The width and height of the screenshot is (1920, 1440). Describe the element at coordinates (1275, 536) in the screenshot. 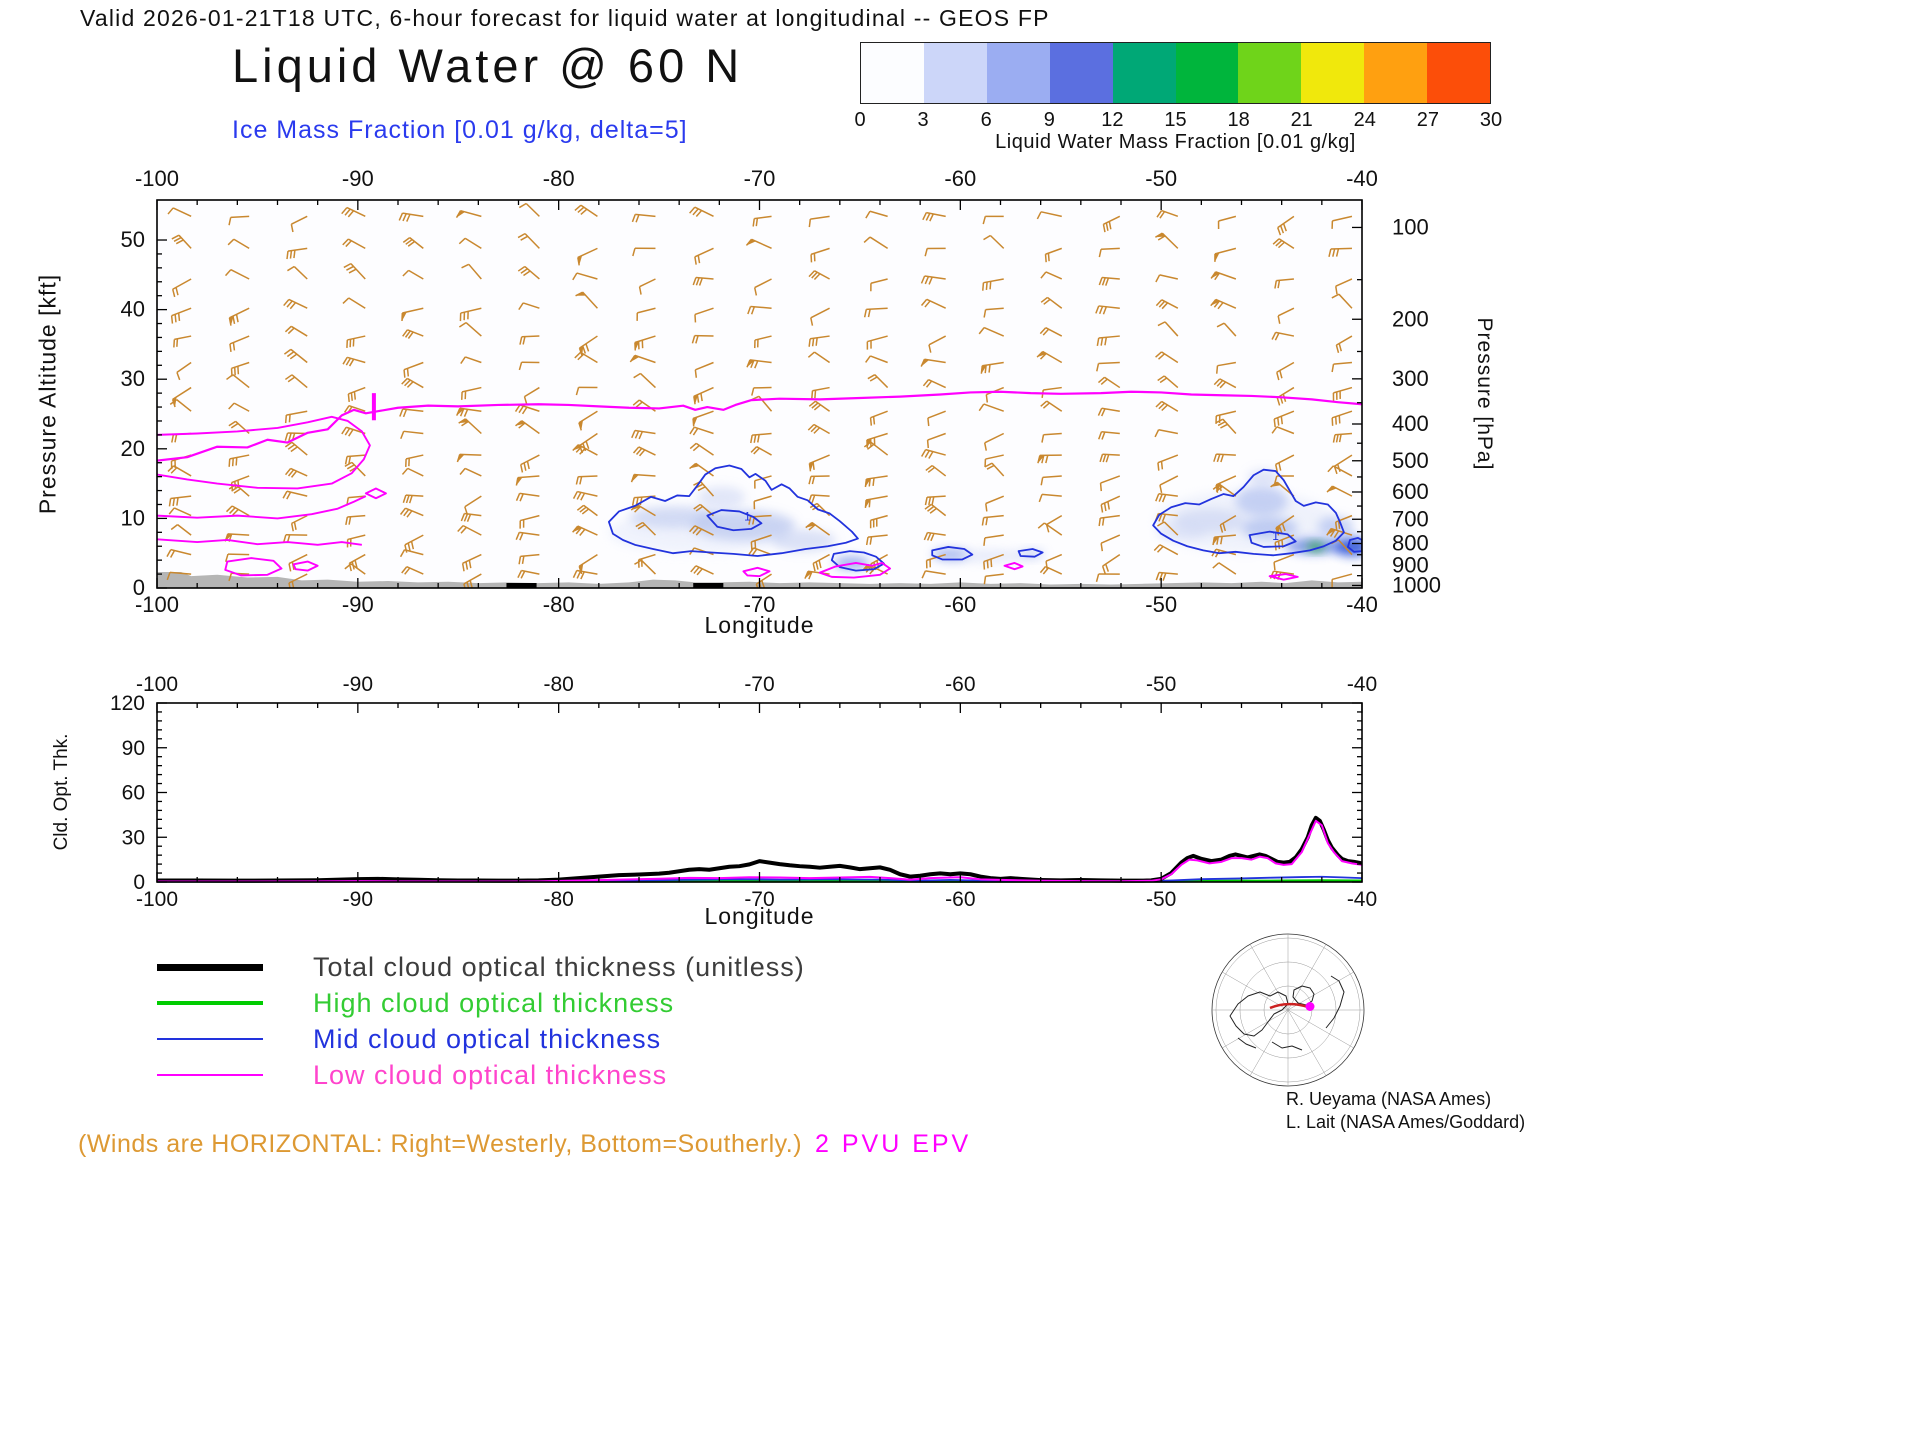

I see `contour-label: 1` at that location.